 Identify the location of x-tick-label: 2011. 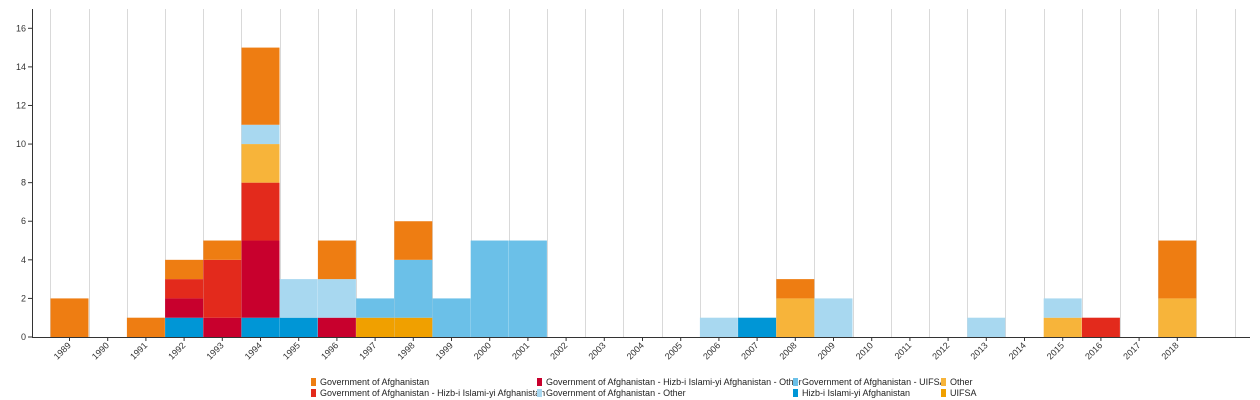
(903, 350).